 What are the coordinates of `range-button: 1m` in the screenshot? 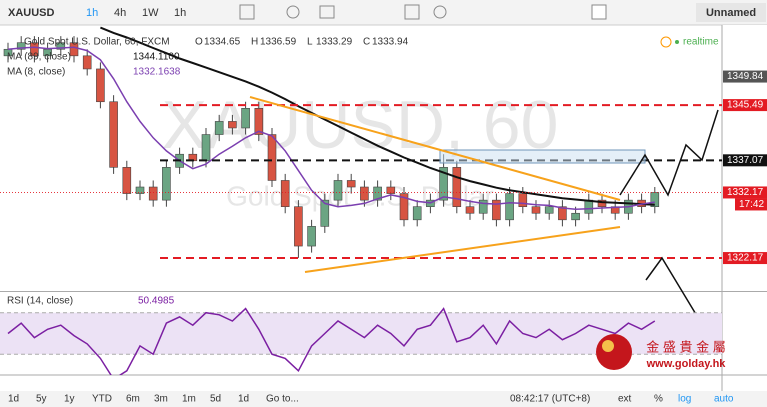 It's located at (189, 399).